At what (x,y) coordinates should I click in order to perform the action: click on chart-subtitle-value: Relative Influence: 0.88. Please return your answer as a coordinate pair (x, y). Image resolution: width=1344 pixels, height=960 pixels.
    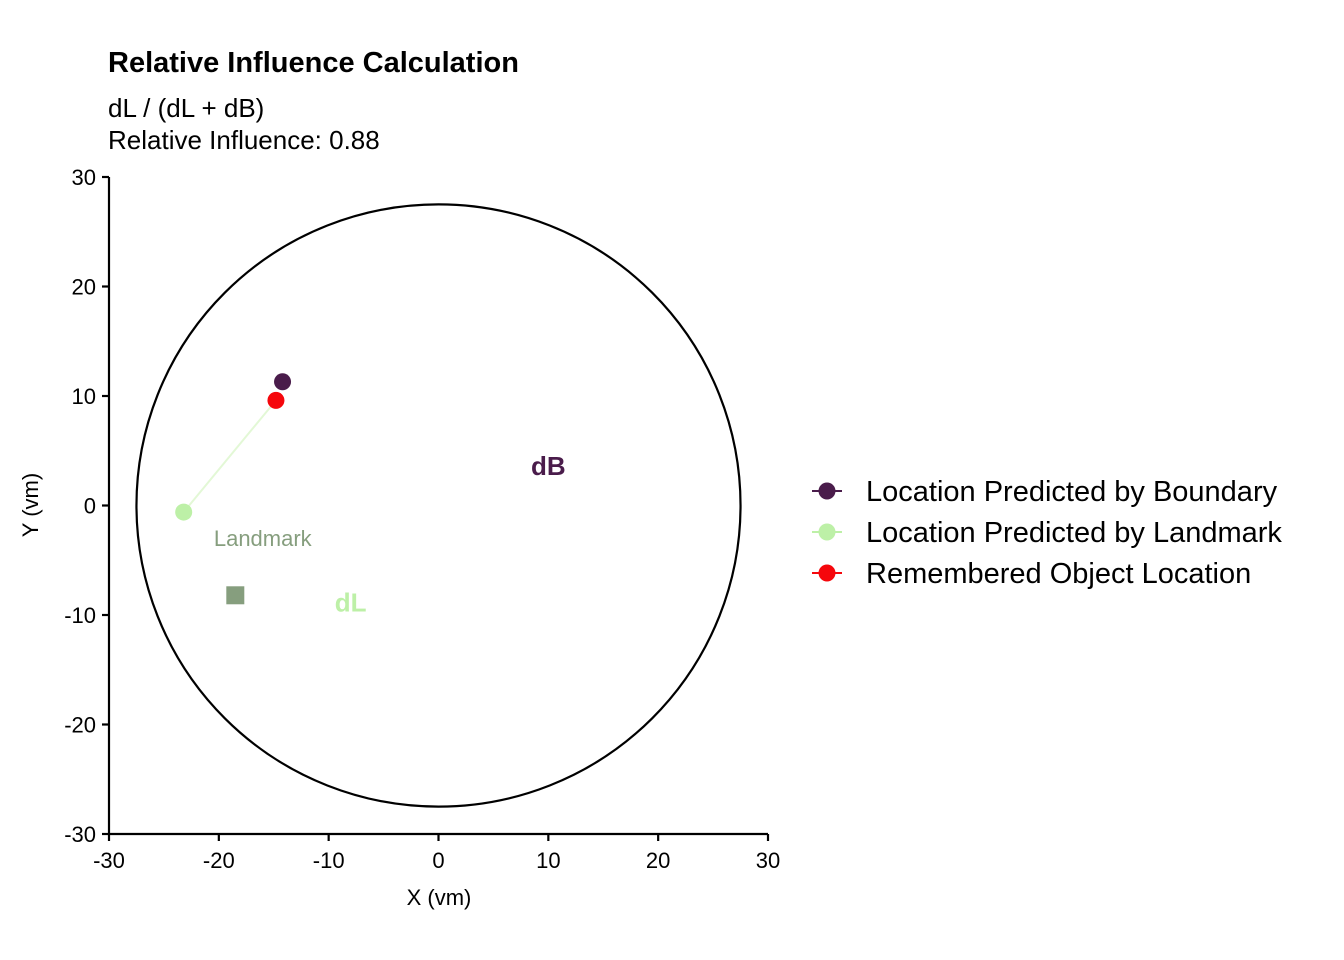
    Looking at the image, I should click on (244, 140).